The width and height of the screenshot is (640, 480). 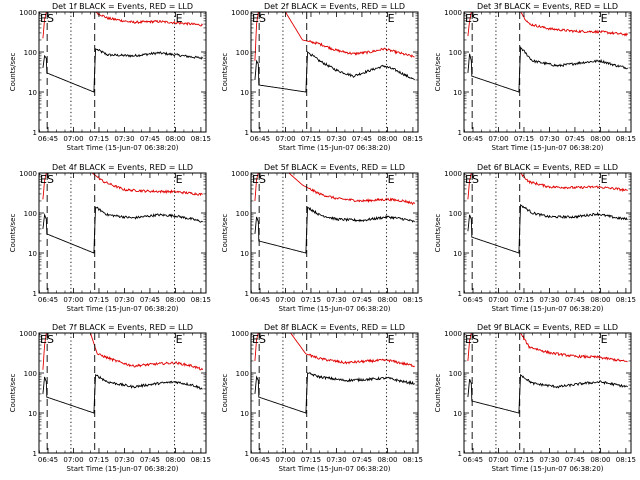 What do you see at coordinates (122, 6) in the screenshot?
I see `panel-title: Det 1f BLACK = Events, RED = LLD` at bounding box center [122, 6].